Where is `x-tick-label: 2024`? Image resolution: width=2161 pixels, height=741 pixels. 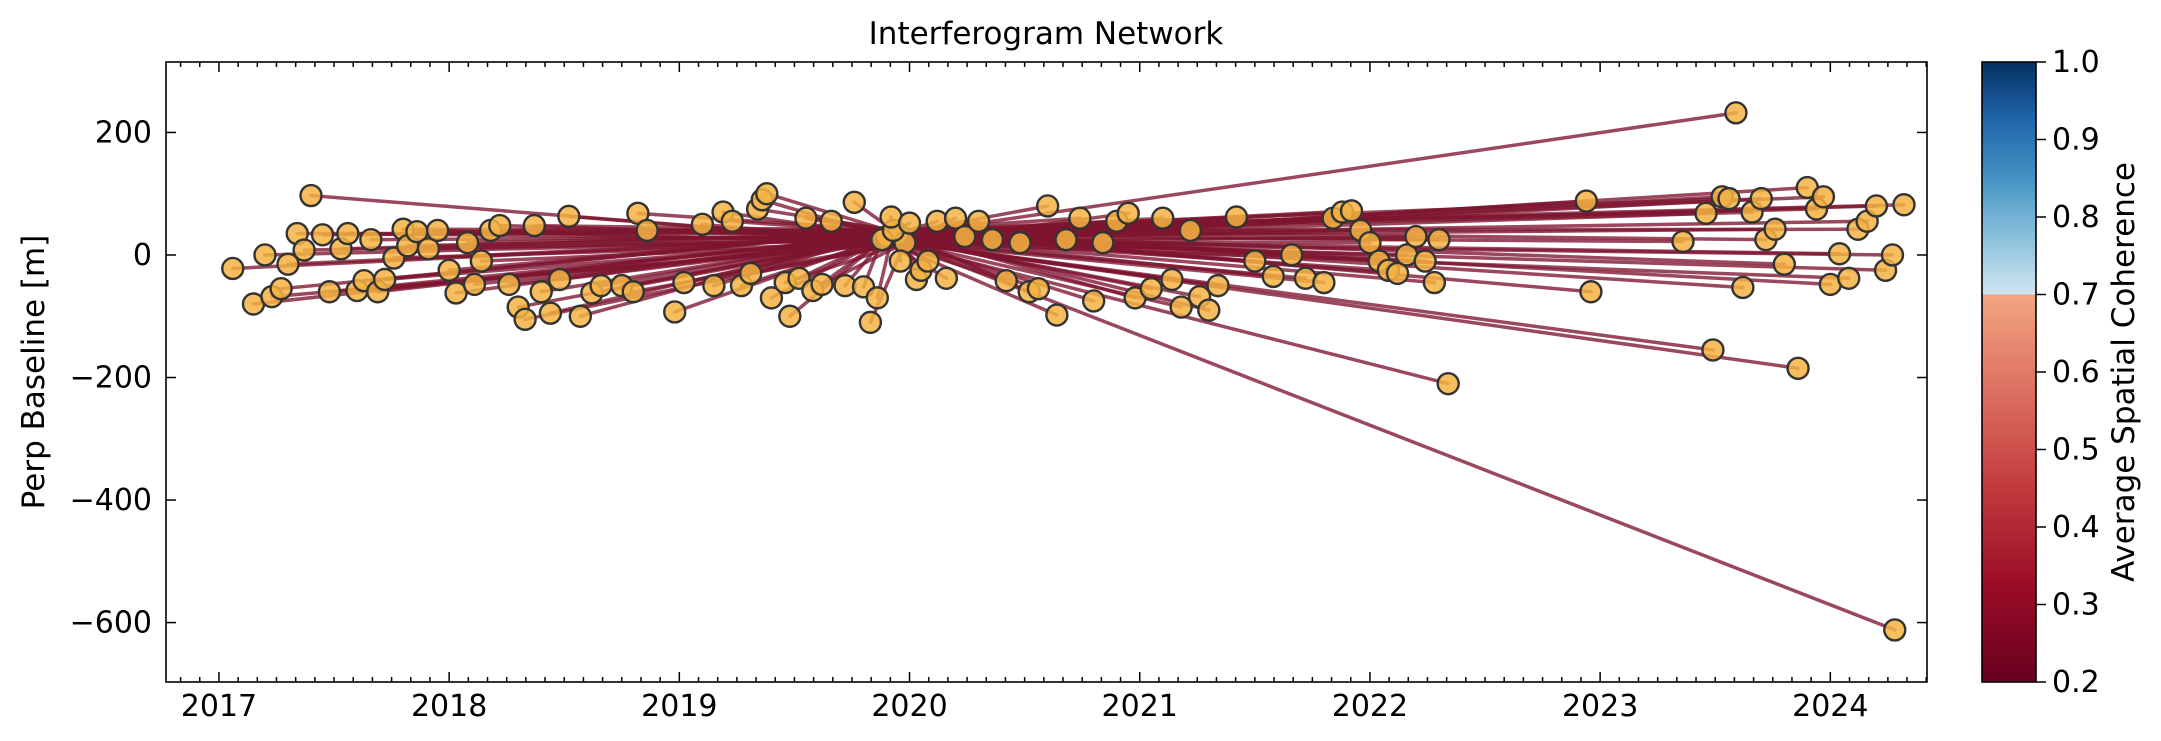
x-tick-label: 2024 is located at coordinates (1830, 706).